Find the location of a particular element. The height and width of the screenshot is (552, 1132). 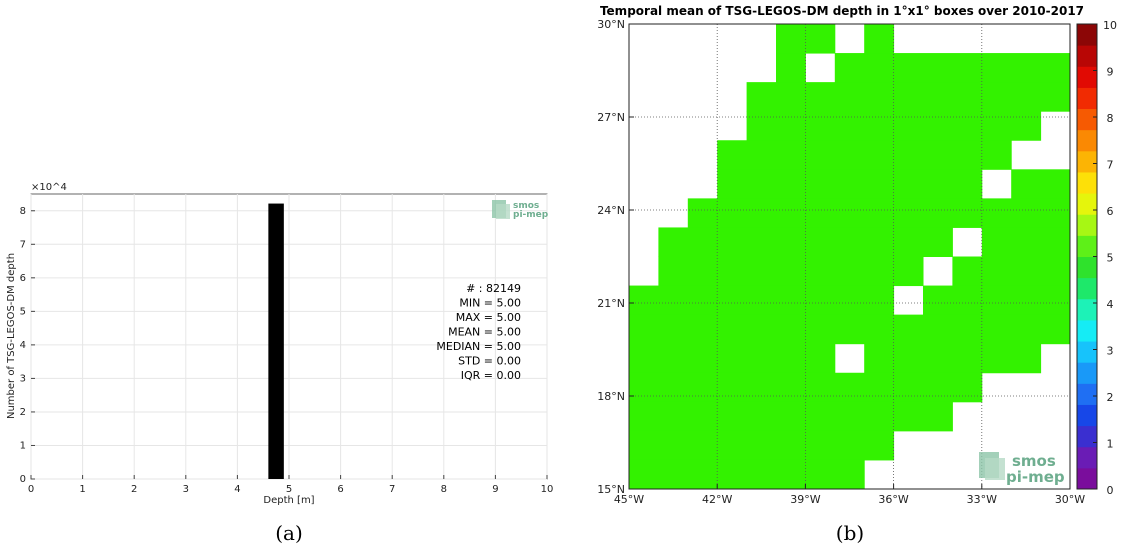

histogram-y-tick-label: 2 is located at coordinates (23, 412).